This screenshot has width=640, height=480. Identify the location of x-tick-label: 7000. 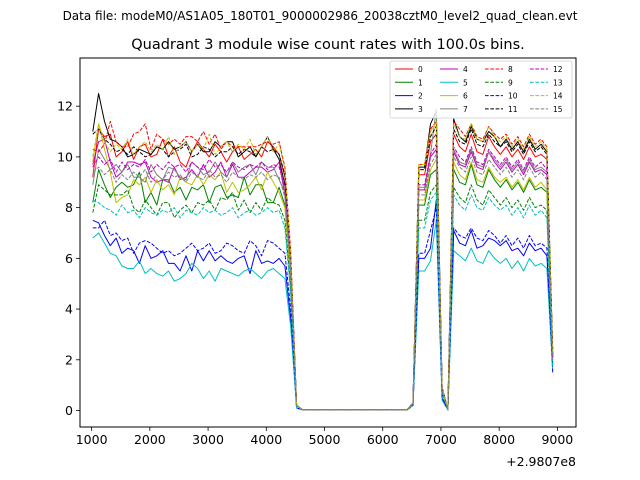
(441, 439).